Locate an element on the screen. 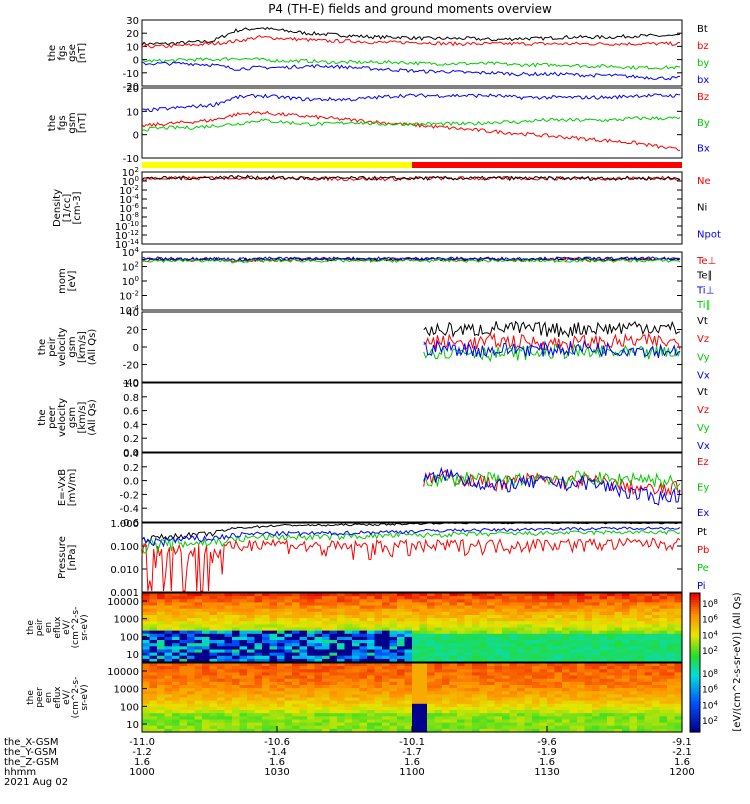  colorbar-cell is located at coordinates (695, 620).